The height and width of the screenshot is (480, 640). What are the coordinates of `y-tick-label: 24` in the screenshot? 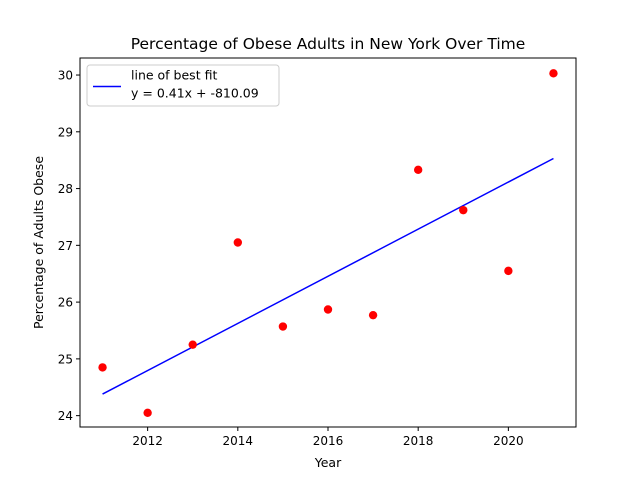 It's located at (65, 416).